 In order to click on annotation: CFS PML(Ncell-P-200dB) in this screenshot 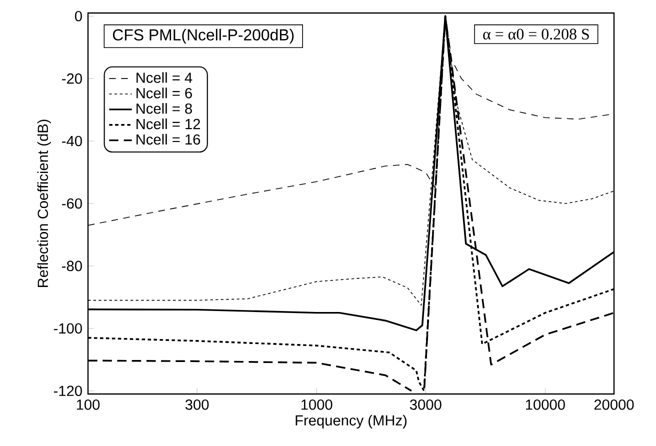, I will do `click(203, 36)`.